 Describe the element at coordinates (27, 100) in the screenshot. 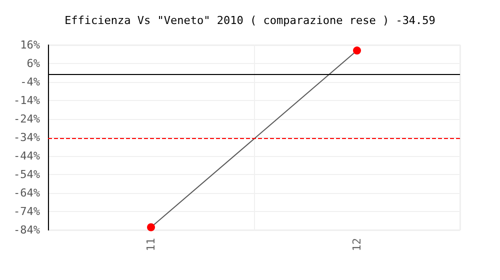

I see `y-tick-label: -14%` at that location.